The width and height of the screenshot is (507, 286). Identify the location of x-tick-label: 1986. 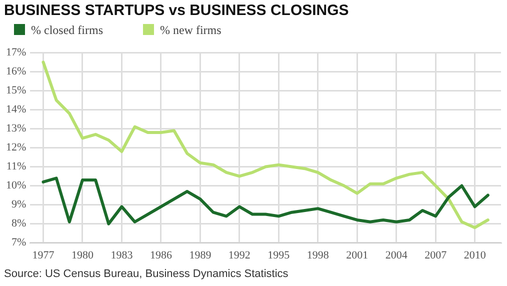
(161, 255).